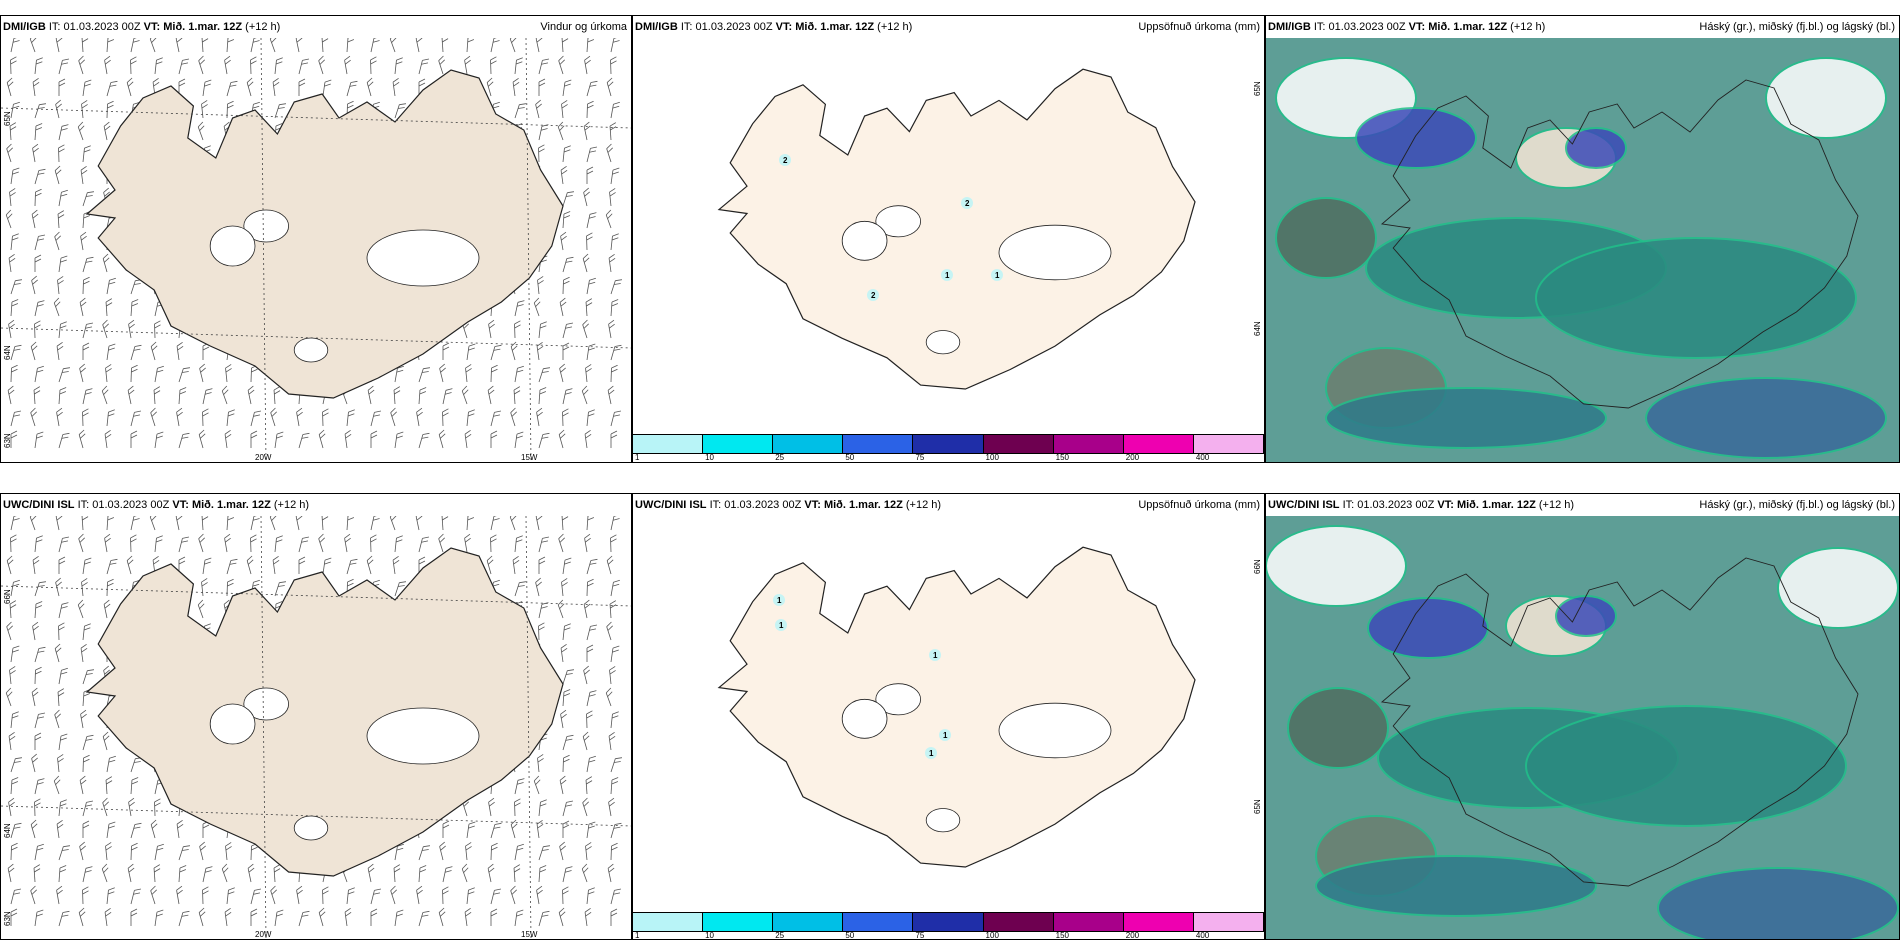 The height and width of the screenshot is (950, 1900). I want to click on lat-label: 65N, so click(1257, 88).